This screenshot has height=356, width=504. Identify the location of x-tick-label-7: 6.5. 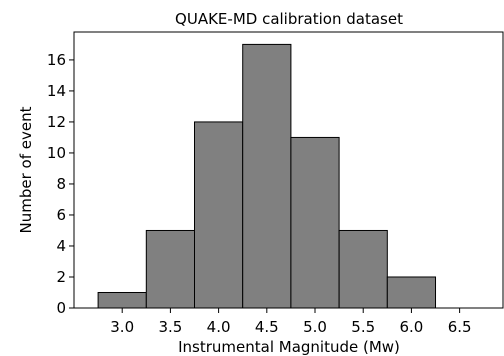
(460, 327).